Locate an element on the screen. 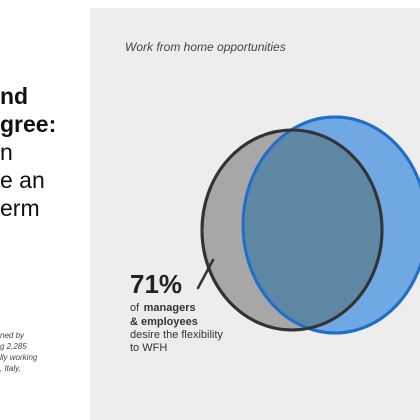 The width and height of the screenshot is (420, 420). footnote: ned by g 2,285 lly working , Italy, is located at coordinates (45, 352).